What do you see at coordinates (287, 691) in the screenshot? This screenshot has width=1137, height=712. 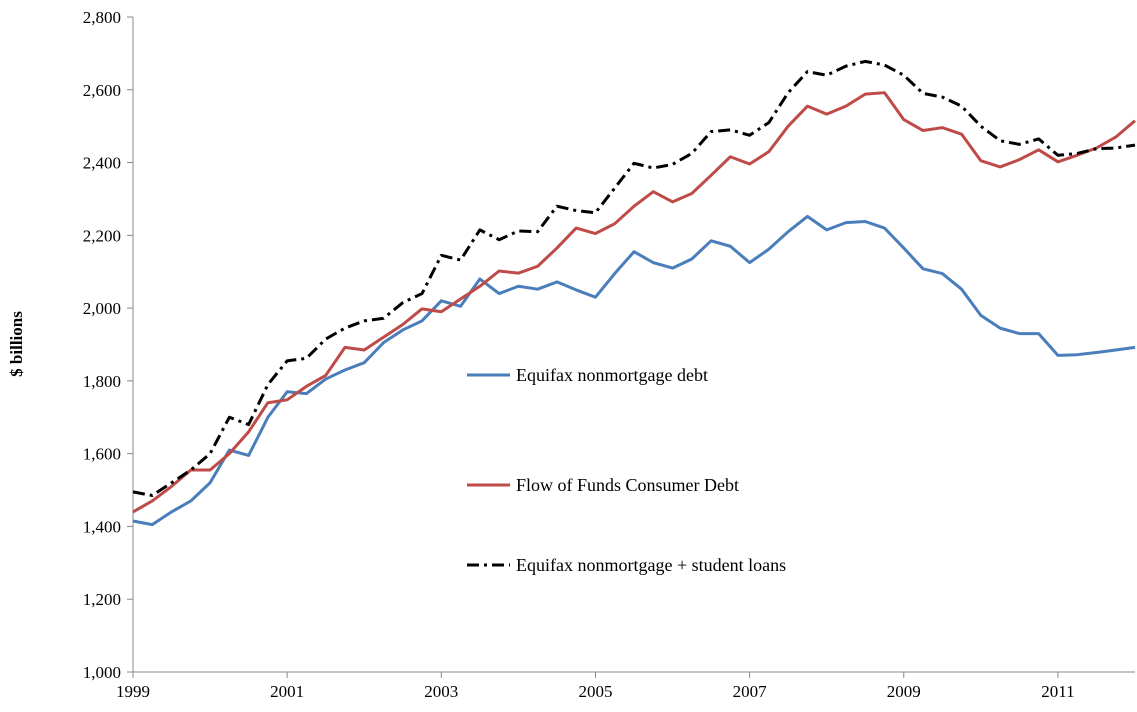 I see `x-tick-label: 2001` at bounding box center [287, 691].